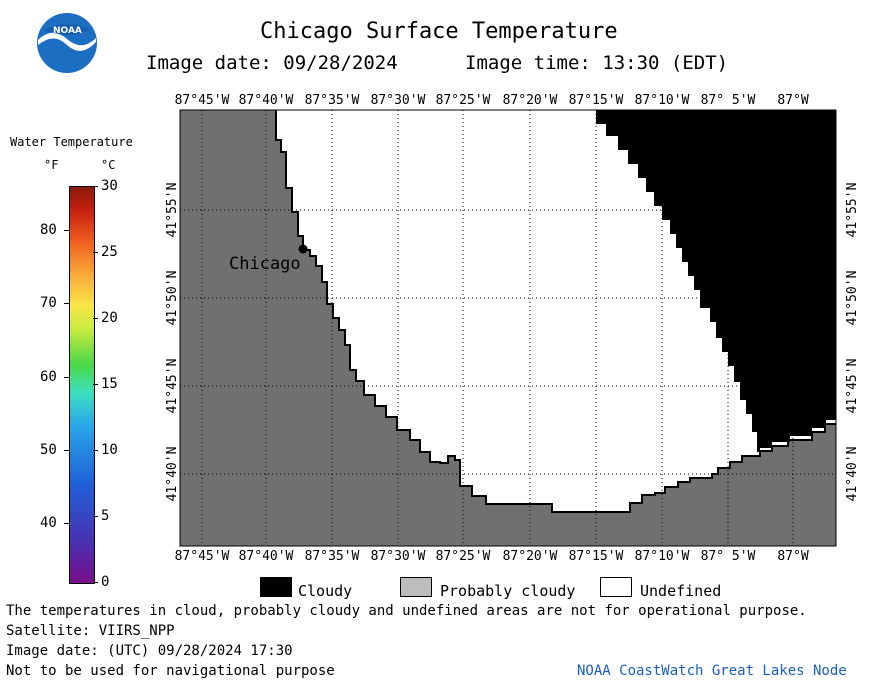 The width and height of the screenshot is (876, 687). What do you see at coordinates (332, 556) in the screenshot?
I see `lon-label-bottom: 87°35'W` at bounding box center [332, 556].